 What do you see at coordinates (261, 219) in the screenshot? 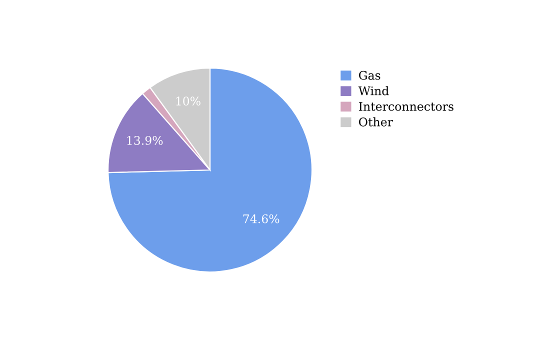
I see `data-label: 74.6%` at bounding box center [261, 219].